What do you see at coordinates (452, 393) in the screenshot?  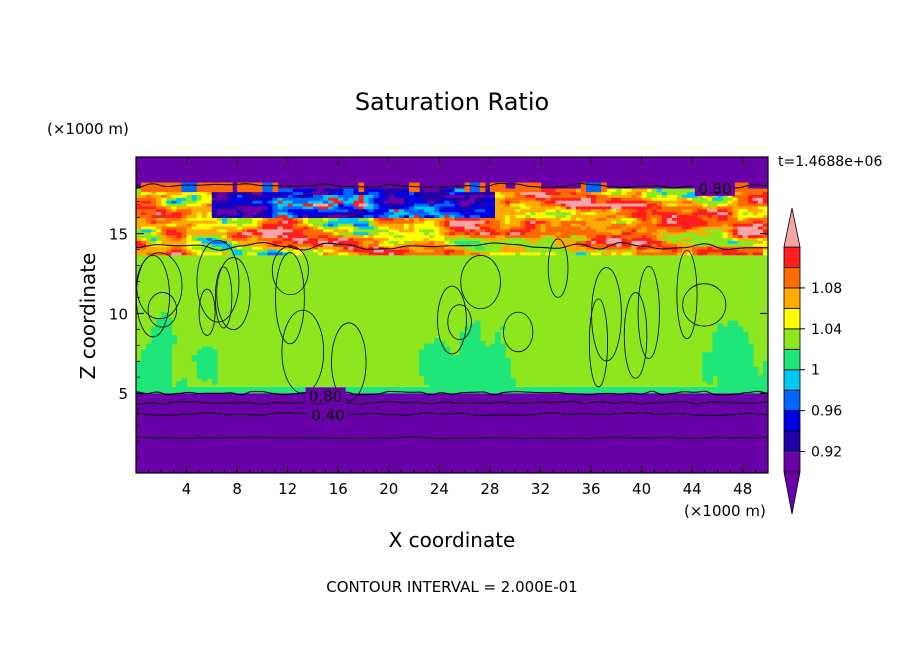 I see `contour-line-0.80` at bounding box center [452, 393].